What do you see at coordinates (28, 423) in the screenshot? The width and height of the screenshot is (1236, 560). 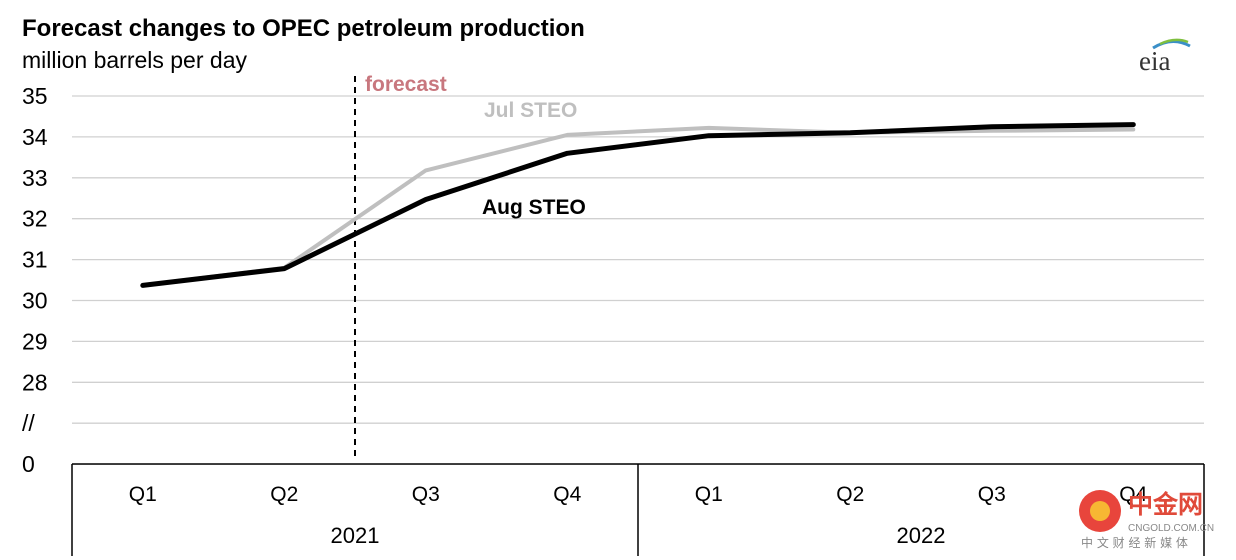 I see `y-tick-label: //` at bounding box center [28, 423].